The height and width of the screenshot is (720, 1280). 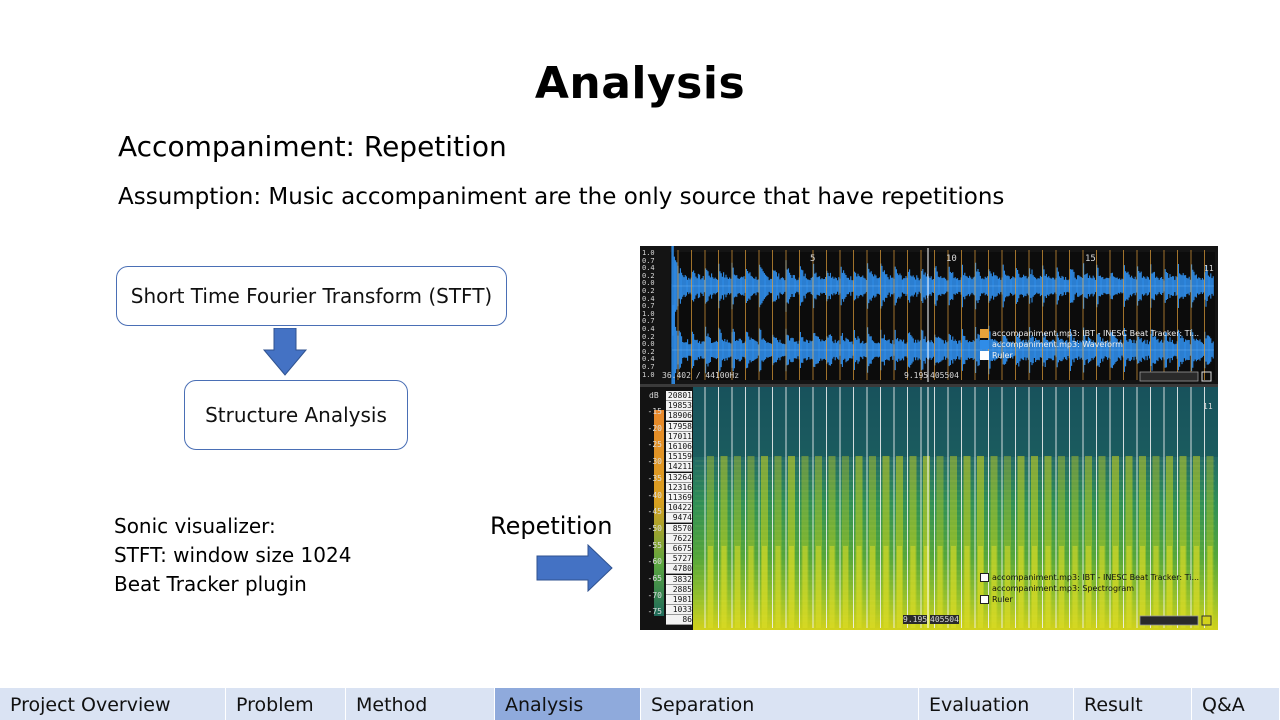 What do you see at coordinates (679, 518) in the screenshot?
I see `frequency-scale-label: 9474` at bounding box center [679, 518].